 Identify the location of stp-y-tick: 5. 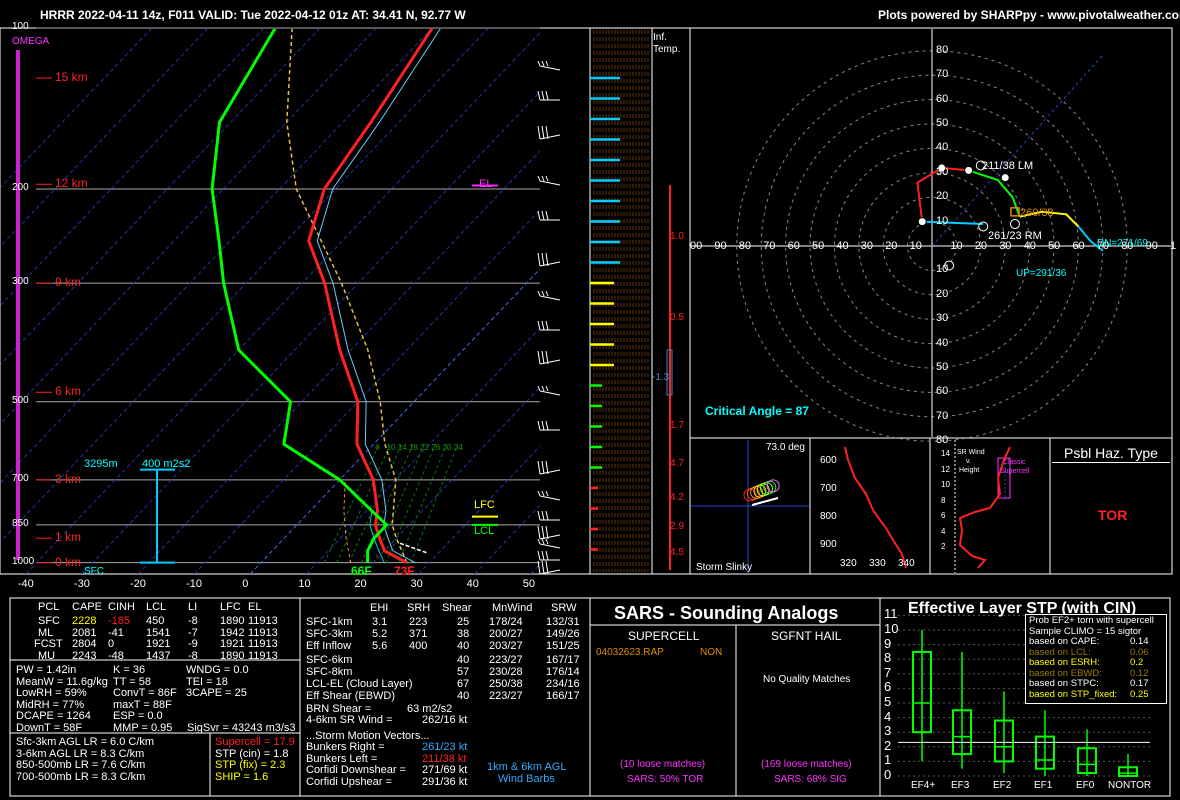
(888, 701).